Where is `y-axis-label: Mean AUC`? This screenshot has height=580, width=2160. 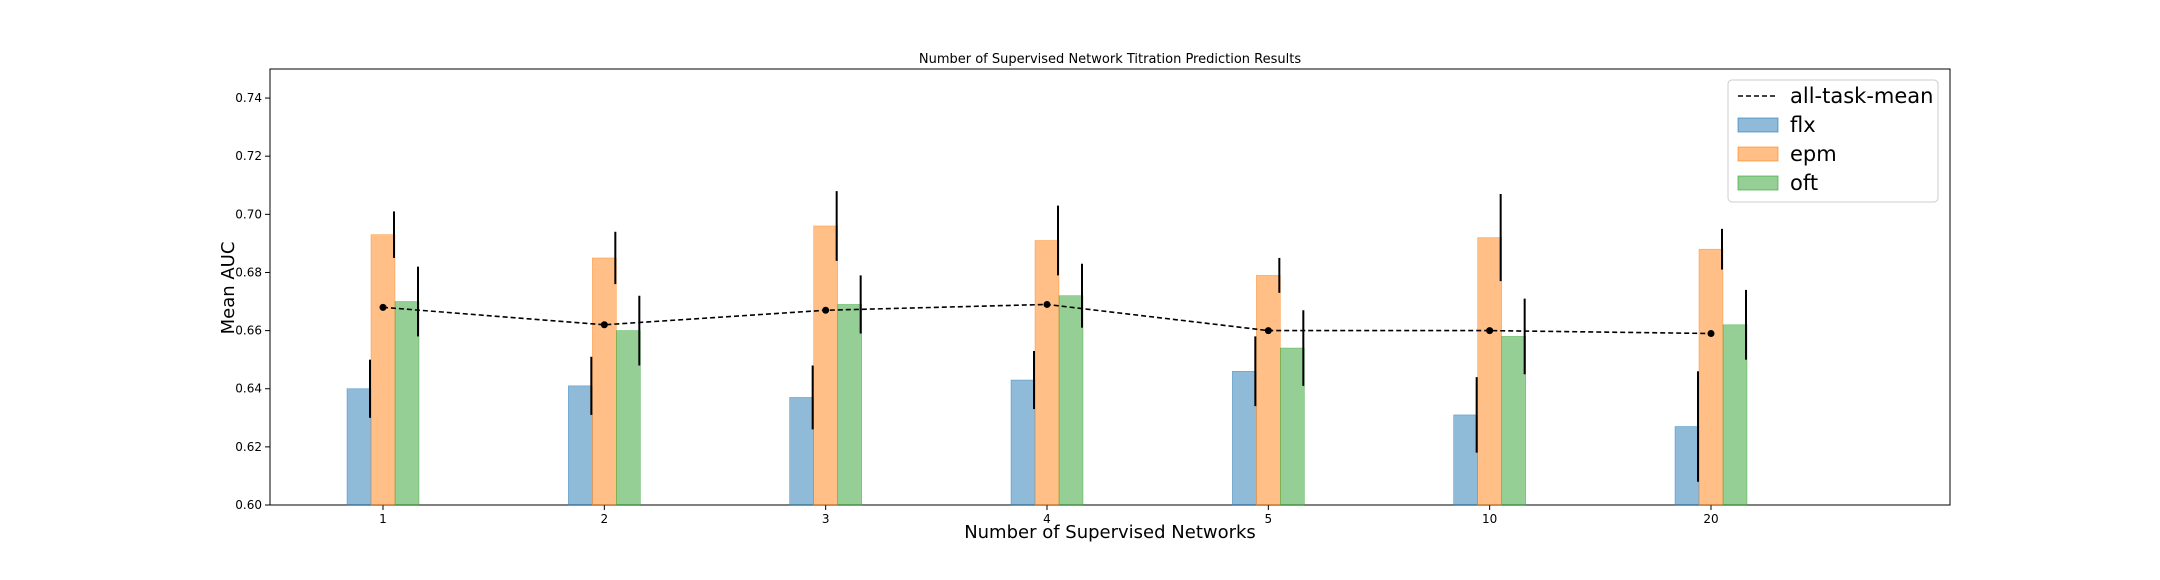 y-axis-label: Mean AUC is located at coordinates (228, 288).